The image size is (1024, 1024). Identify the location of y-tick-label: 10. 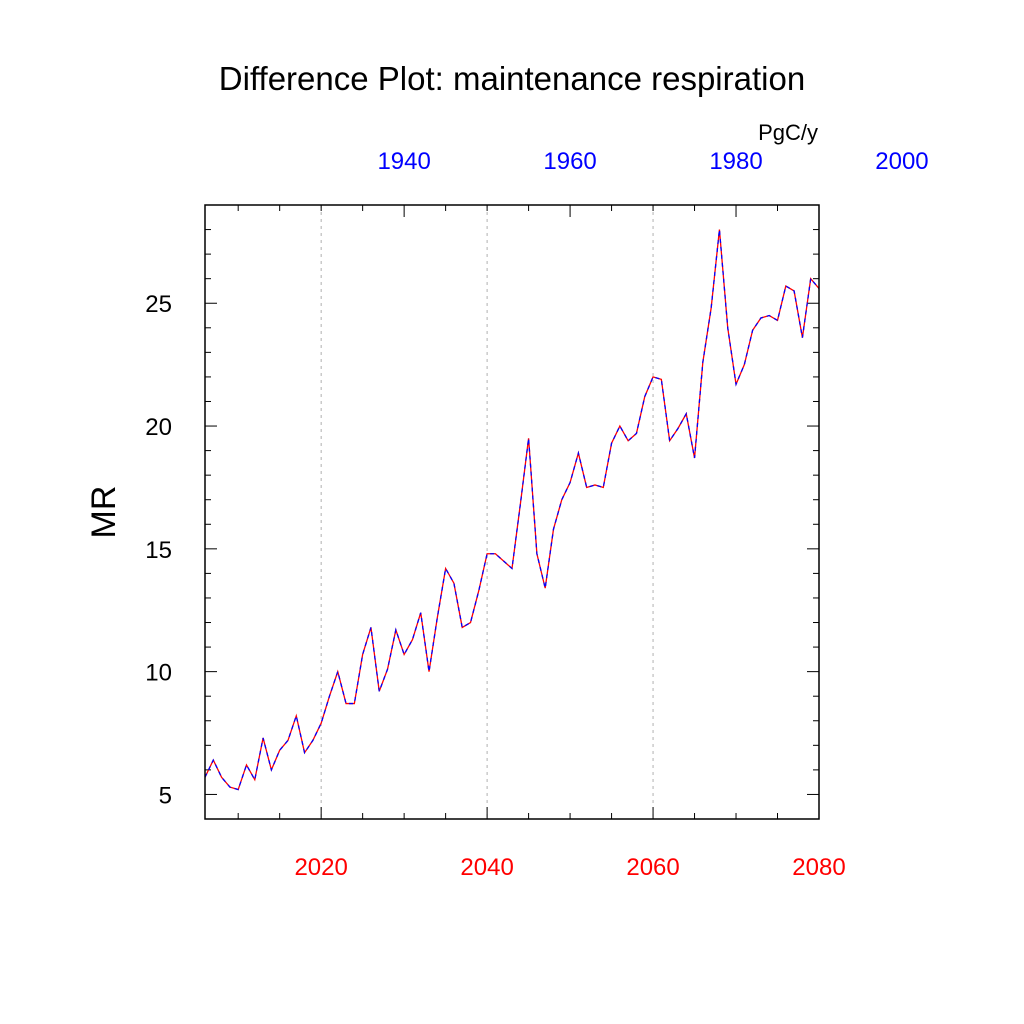
(158, 673).